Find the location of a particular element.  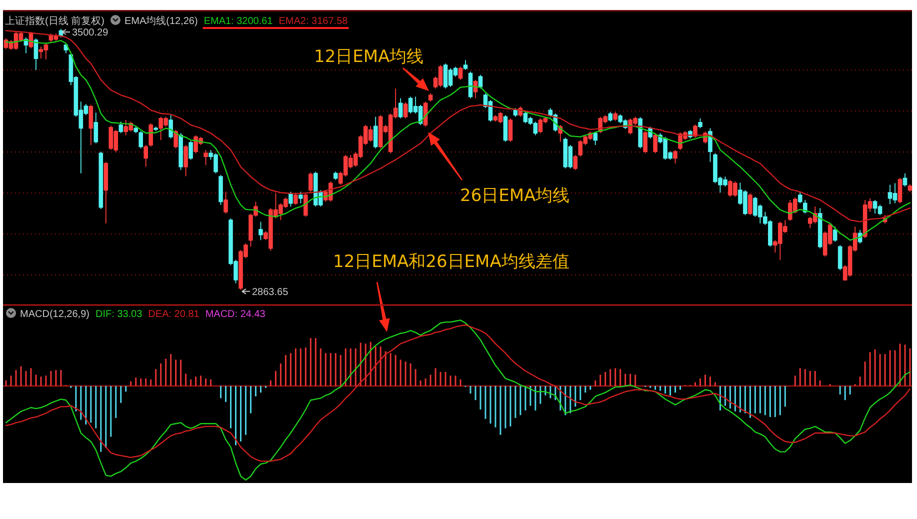

annotation: 12日EMA均线 is located at coordinates (369, 57).